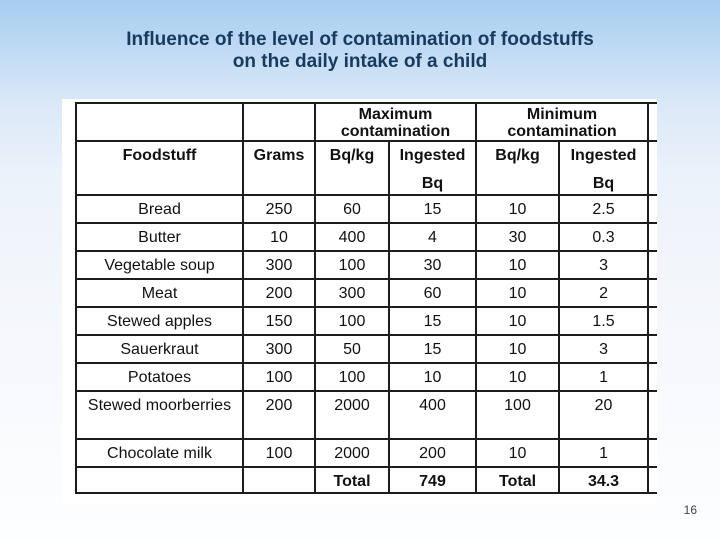 This screenshot has height=540, width=720. Describe the element at coordinates (432, 377) in the screenshot. I see `max-ingested-cell: 10` at that location.